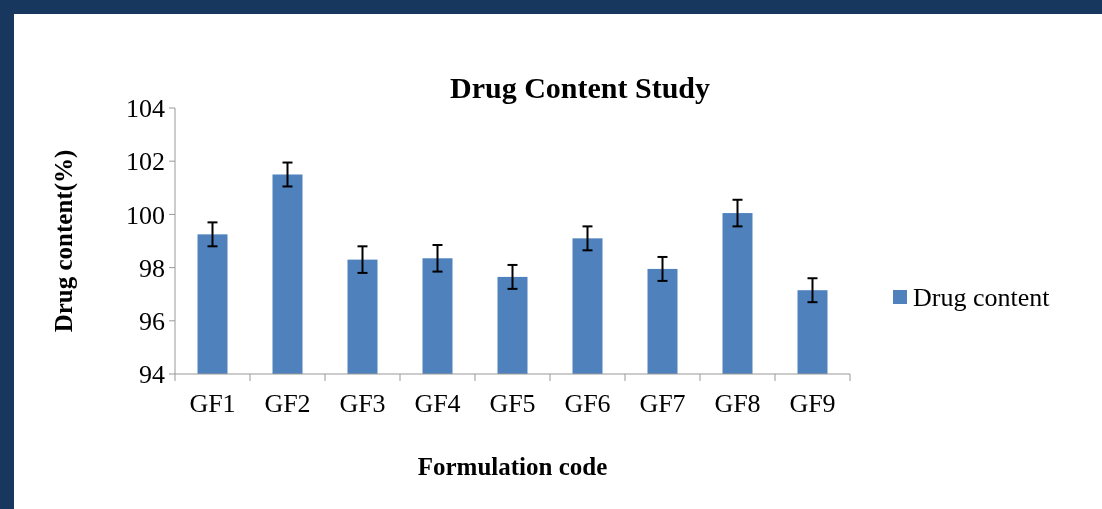 Image resolution: width=1102 pixels, height=509 pixels. I want to click on x-tick-label: GF2, so click(287, 403).